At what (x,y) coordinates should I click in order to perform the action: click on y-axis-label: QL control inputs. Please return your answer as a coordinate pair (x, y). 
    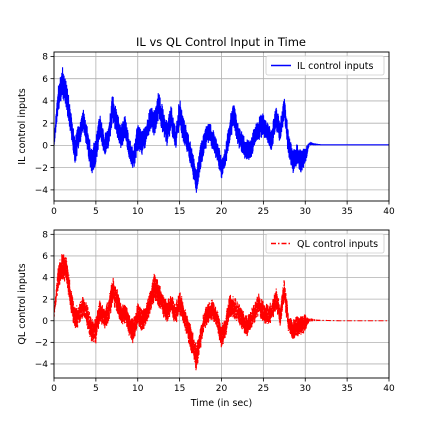
    Looking at the image, I should click on (22, 303).